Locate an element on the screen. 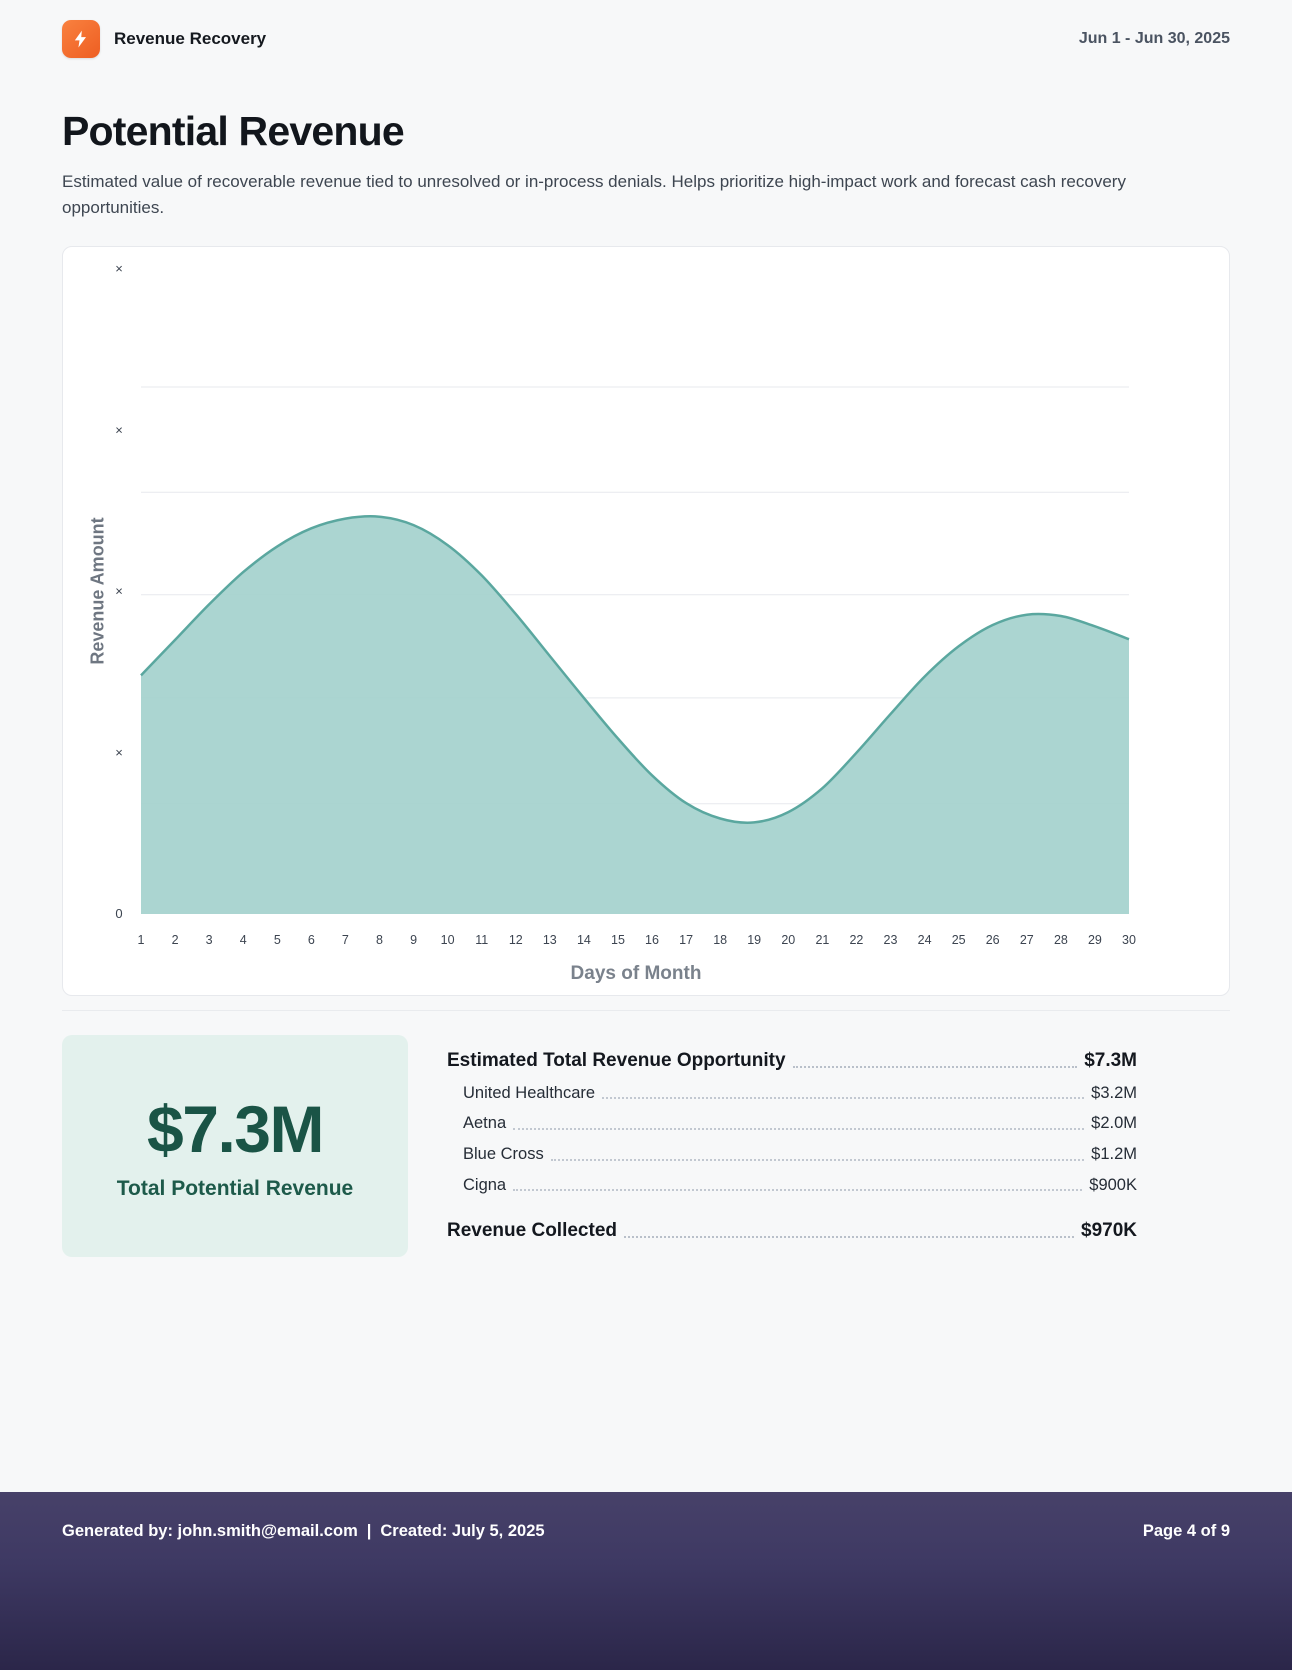  svg-text: 18 is located at coordinates (720, 940).